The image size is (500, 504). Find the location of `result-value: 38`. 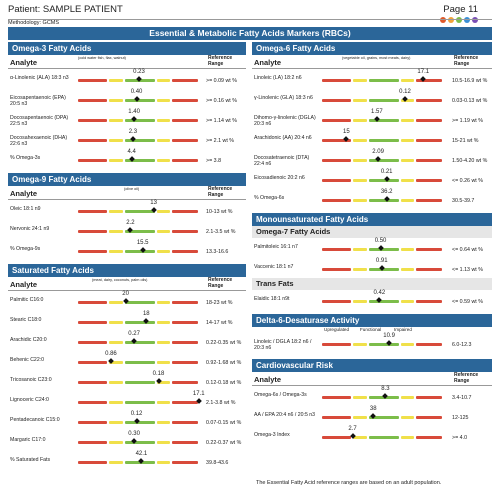

result-value: 38 is located at coordinates (373, 409).